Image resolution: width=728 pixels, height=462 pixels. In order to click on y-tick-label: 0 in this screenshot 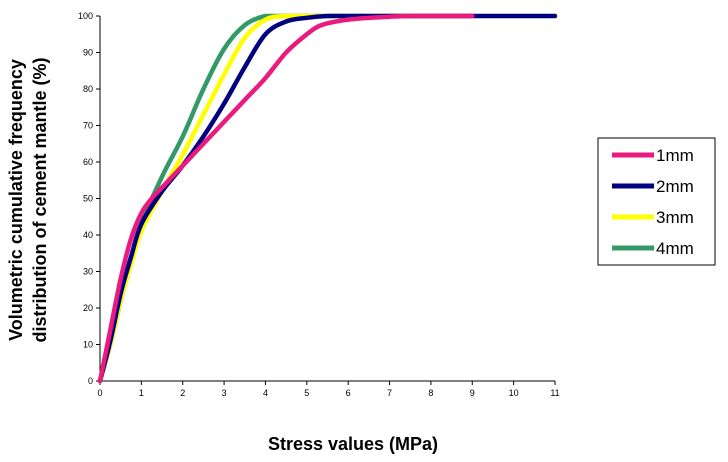, I will do `click(90, 381)`.